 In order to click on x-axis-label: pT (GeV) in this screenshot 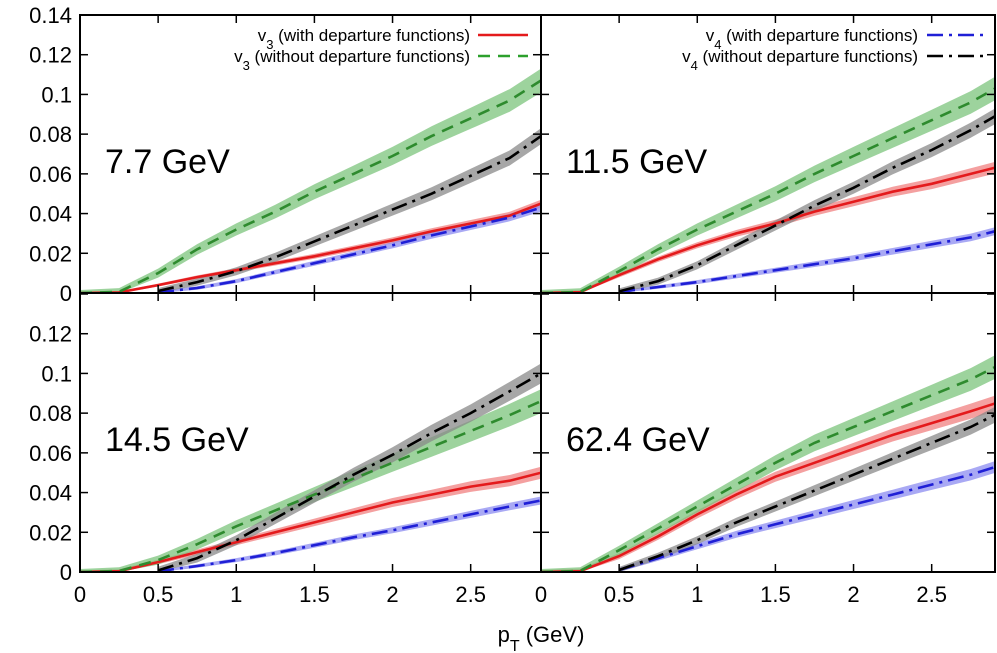, I will do `click(541, 637)`.